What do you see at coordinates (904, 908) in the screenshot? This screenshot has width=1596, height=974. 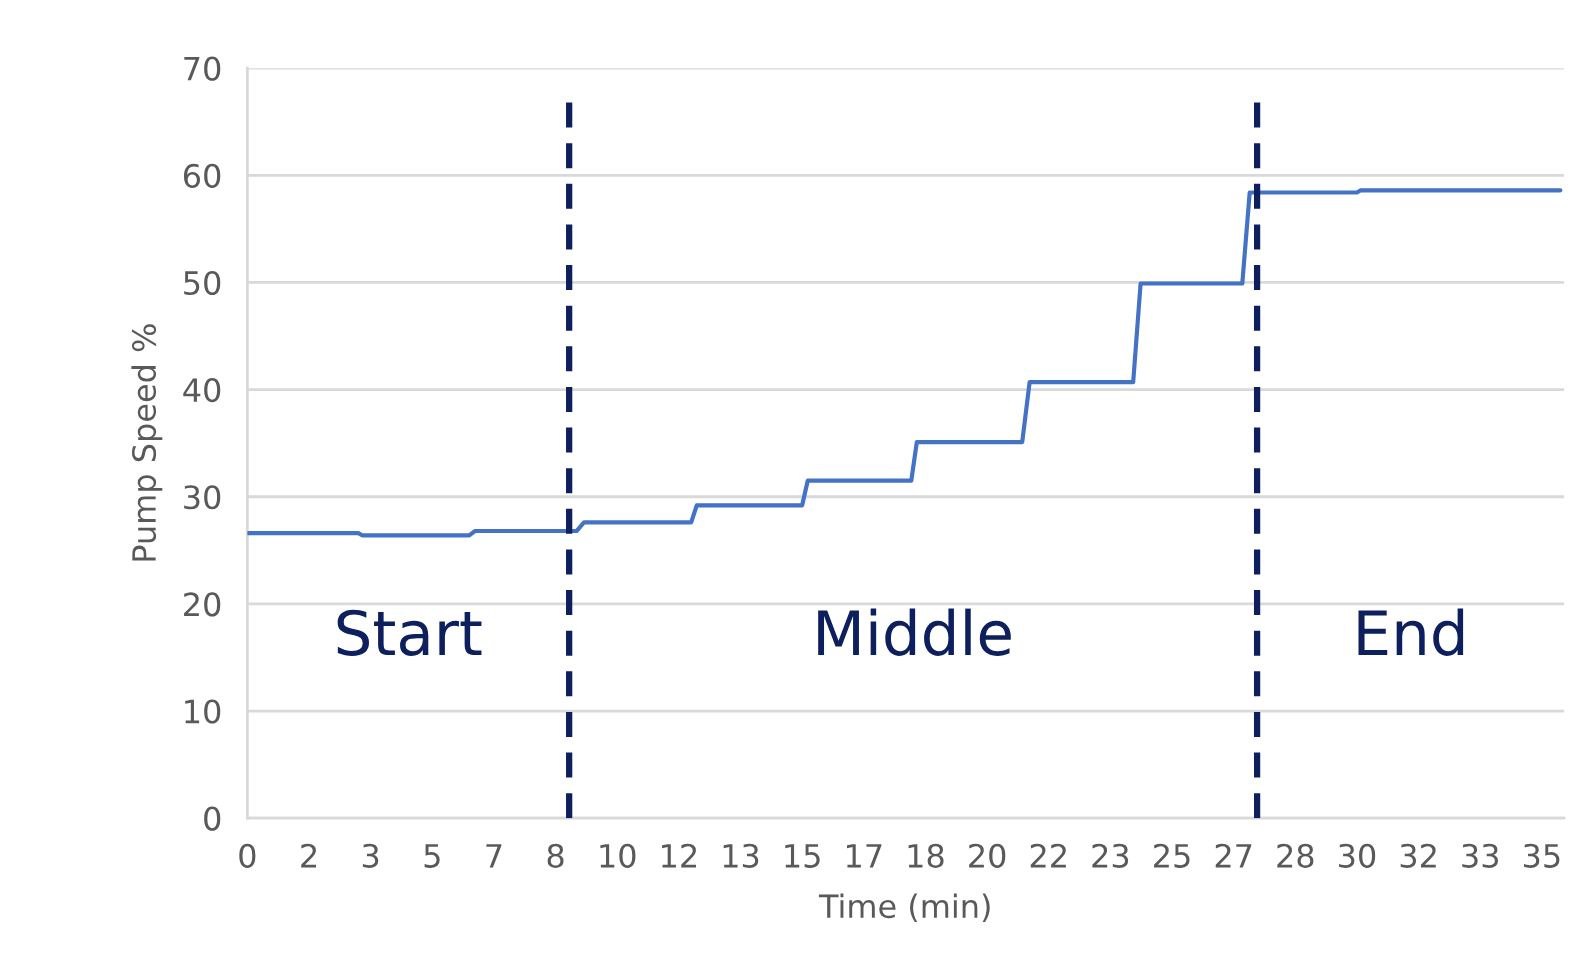 I see `x-axis-title: Time (min)` at bounding box center [904, 908].